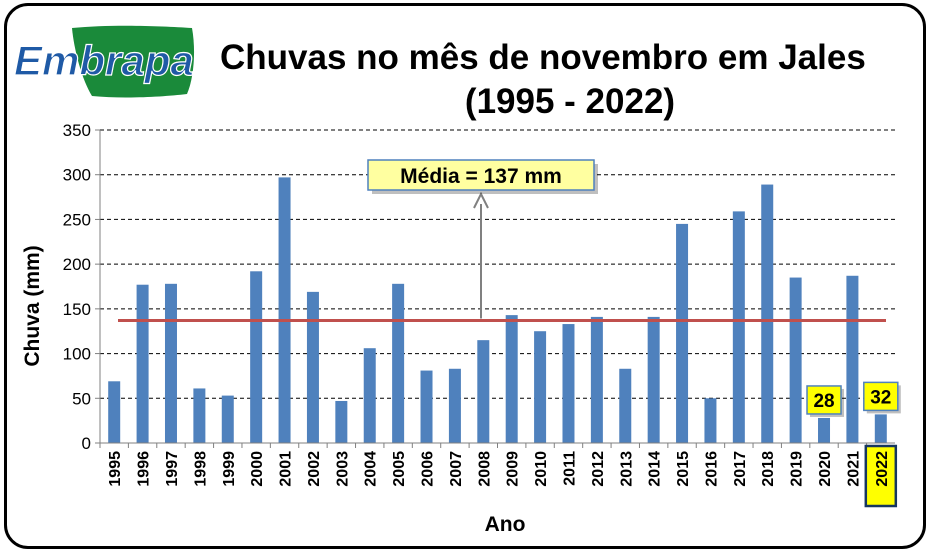 Image resolution: width=936 pixels, height=558 pixels. Describe the element at coordinates (625, 405) in the screenshot. I see `bar-2013` at that location.